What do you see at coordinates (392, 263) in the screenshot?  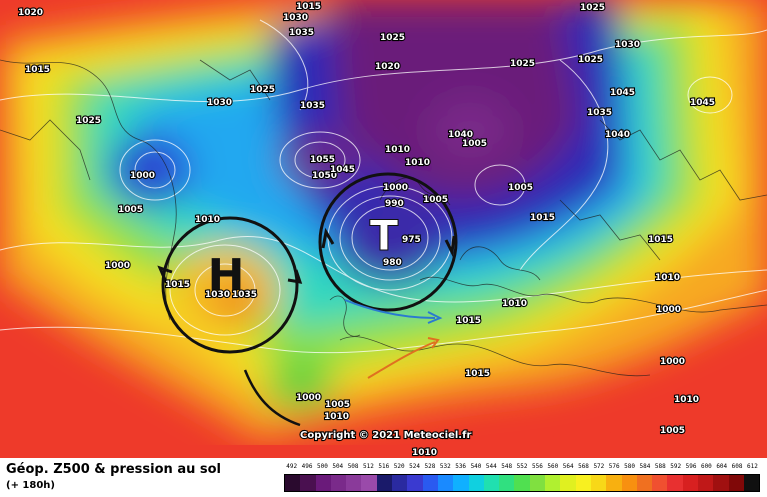 I see `pressure-label: 980` at bounding box center [392, 263].